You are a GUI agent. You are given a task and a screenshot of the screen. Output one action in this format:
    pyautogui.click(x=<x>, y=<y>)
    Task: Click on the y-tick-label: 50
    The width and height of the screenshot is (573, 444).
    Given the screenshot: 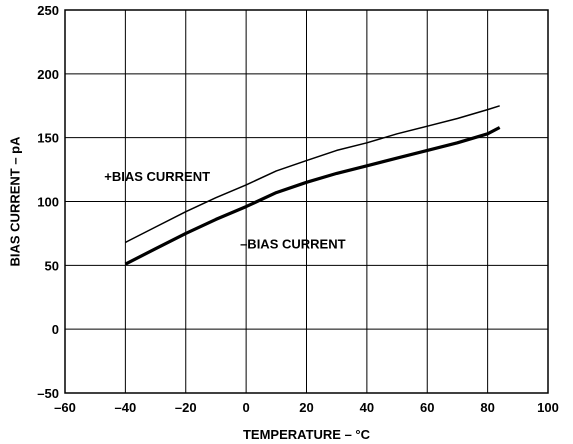 What is the action you would take?
    pyautogui.click(x=52, y=265)
    